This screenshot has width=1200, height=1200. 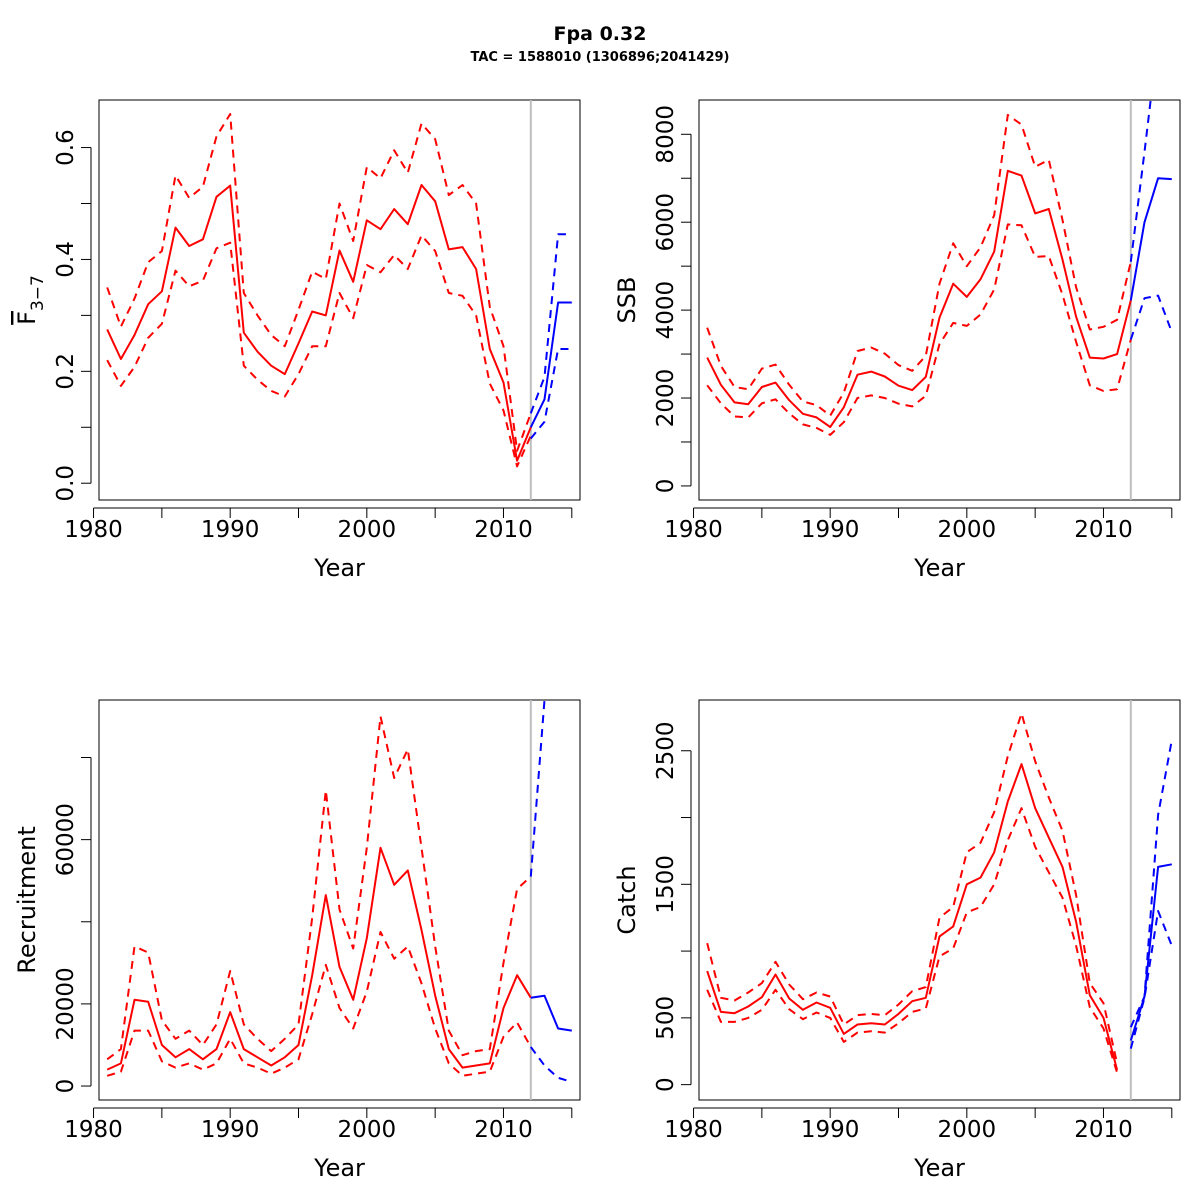 What do you see at coordinates (66, 1003) in the screenshot?
I see `y-tick-label: 20000` at bounding box center [66, 1003].